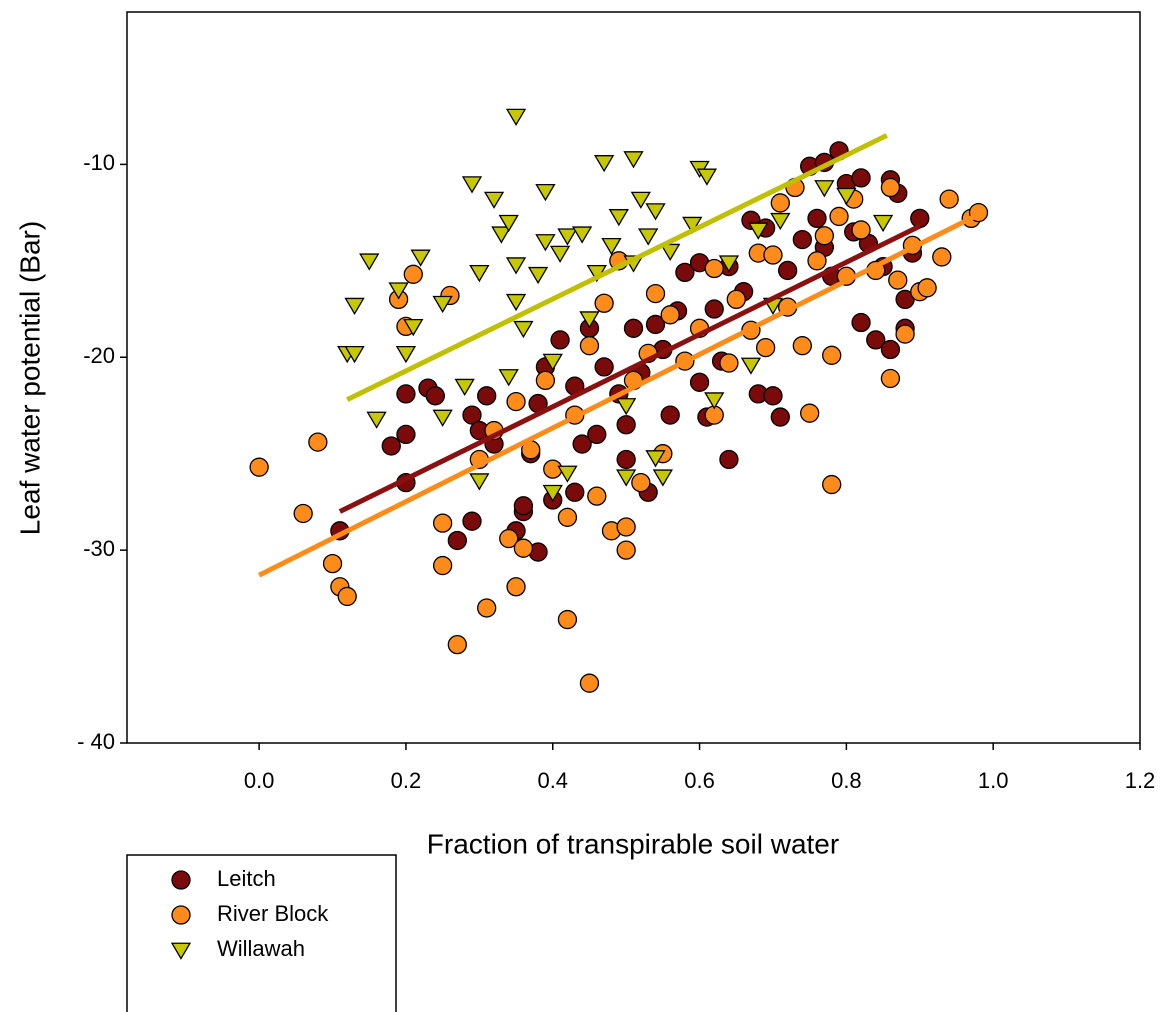 The height and width of the screenshot is (1012, 1167). Describe the element at coordinates (99, 355) in the screenshot. I see `y-tick-label: -20` at that location.